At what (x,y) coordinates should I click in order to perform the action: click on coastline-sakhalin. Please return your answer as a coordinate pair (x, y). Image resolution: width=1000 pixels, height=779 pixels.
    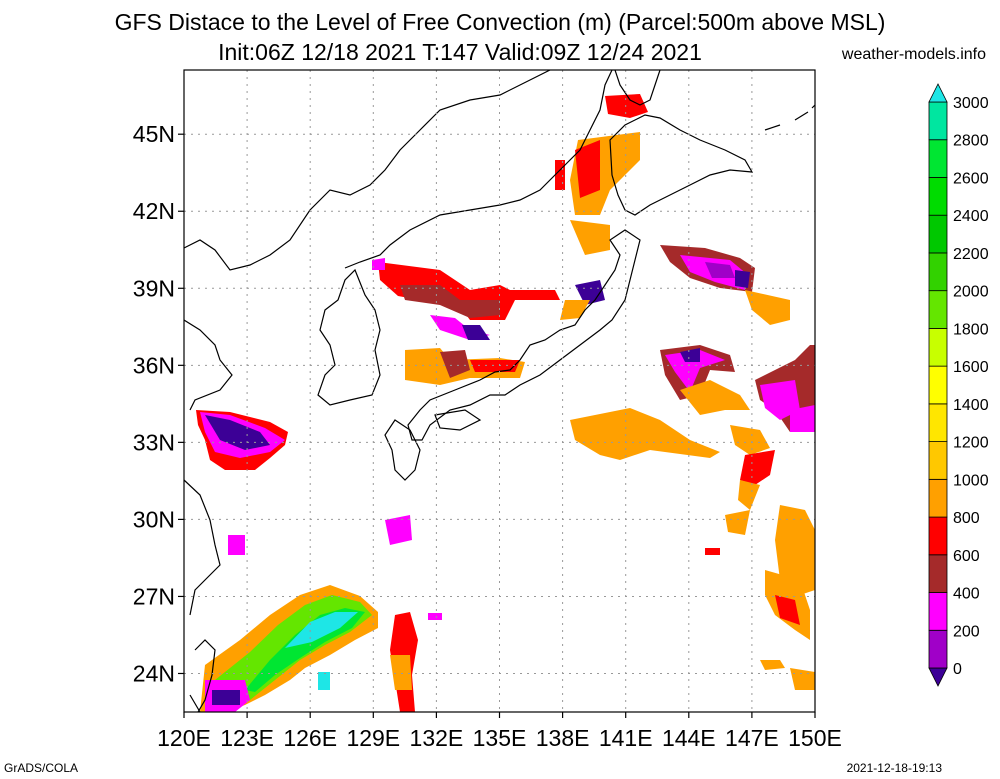
    Looking at the image, I should click on (637, 88).